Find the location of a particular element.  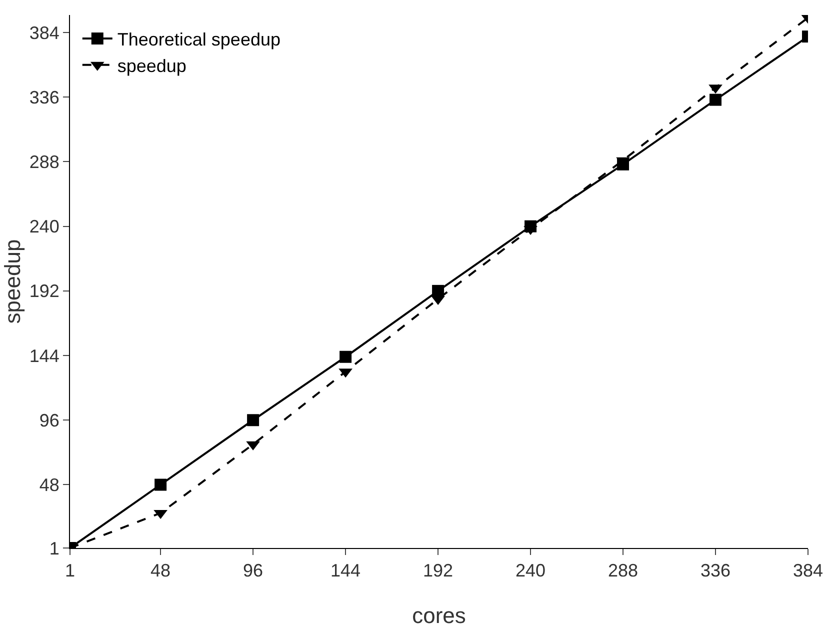

y-tick-label: 192 is located at coordinates (44, 291).